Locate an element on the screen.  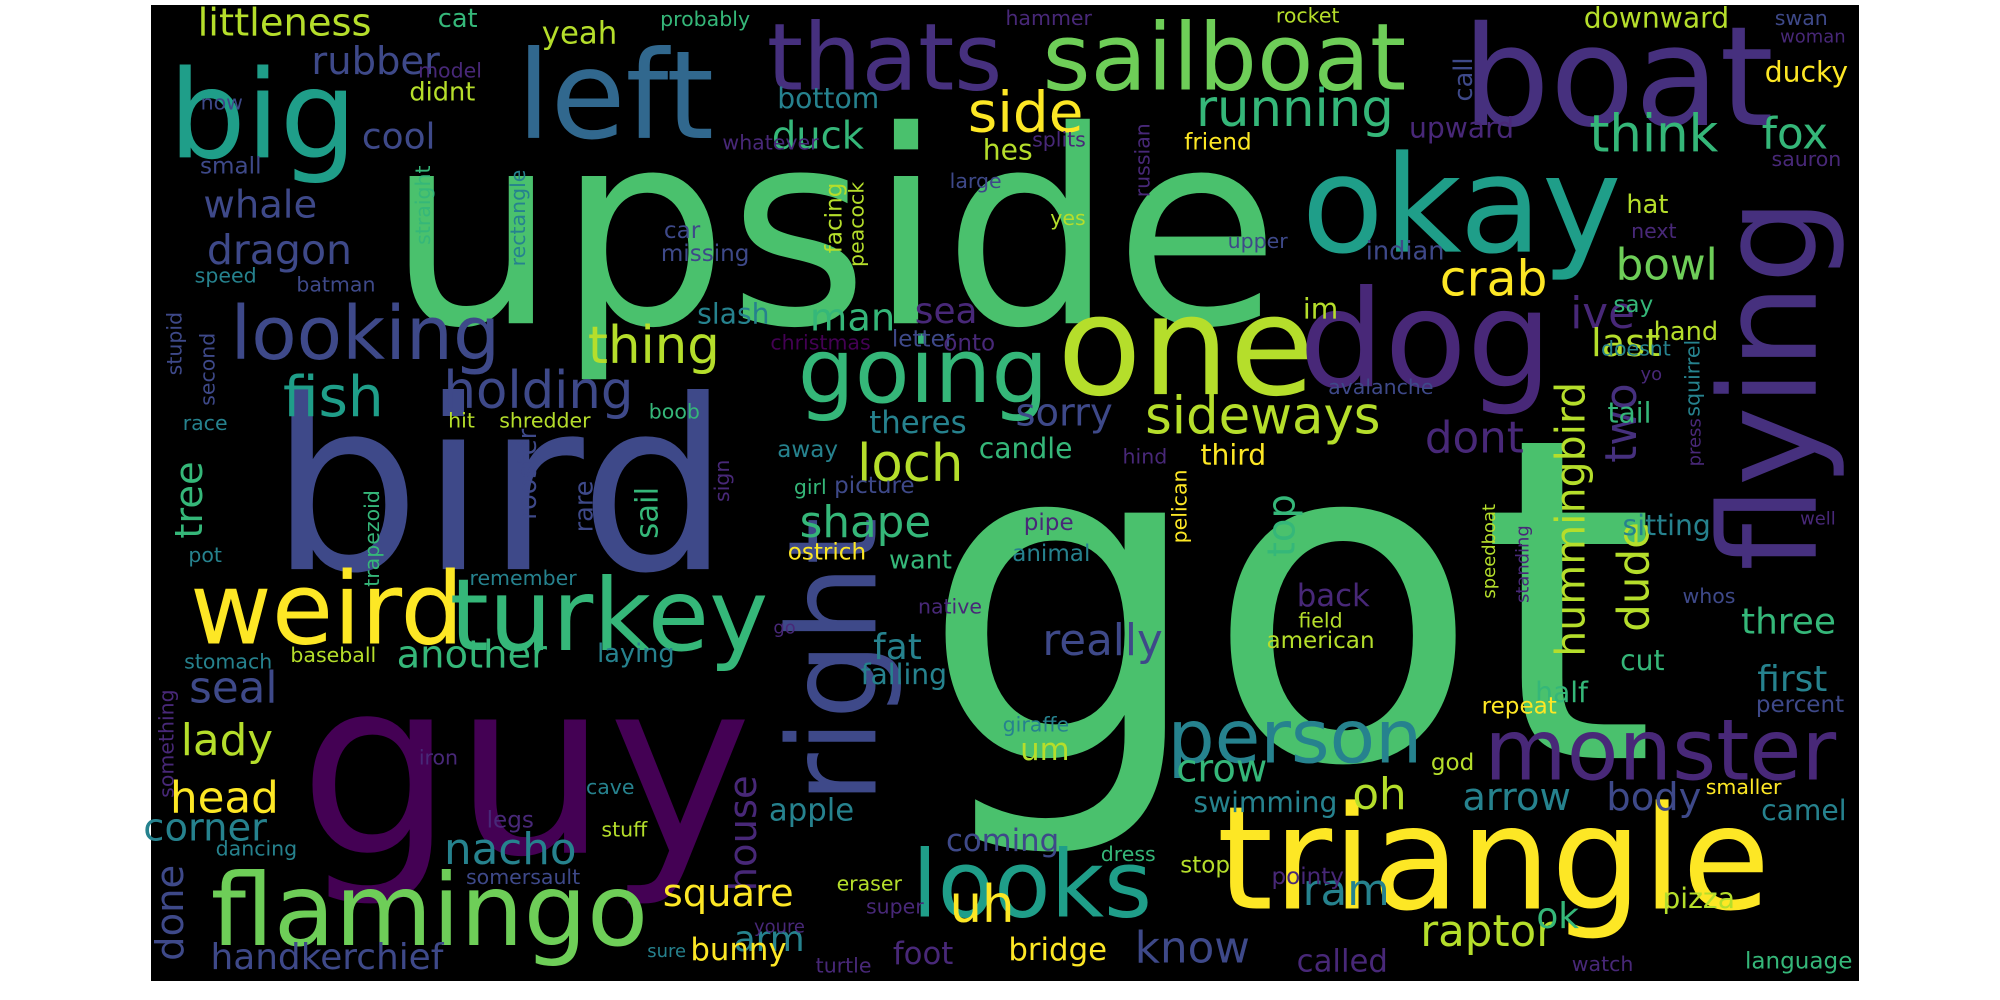
cloud-word: tree is located at coordinates (189, 499).